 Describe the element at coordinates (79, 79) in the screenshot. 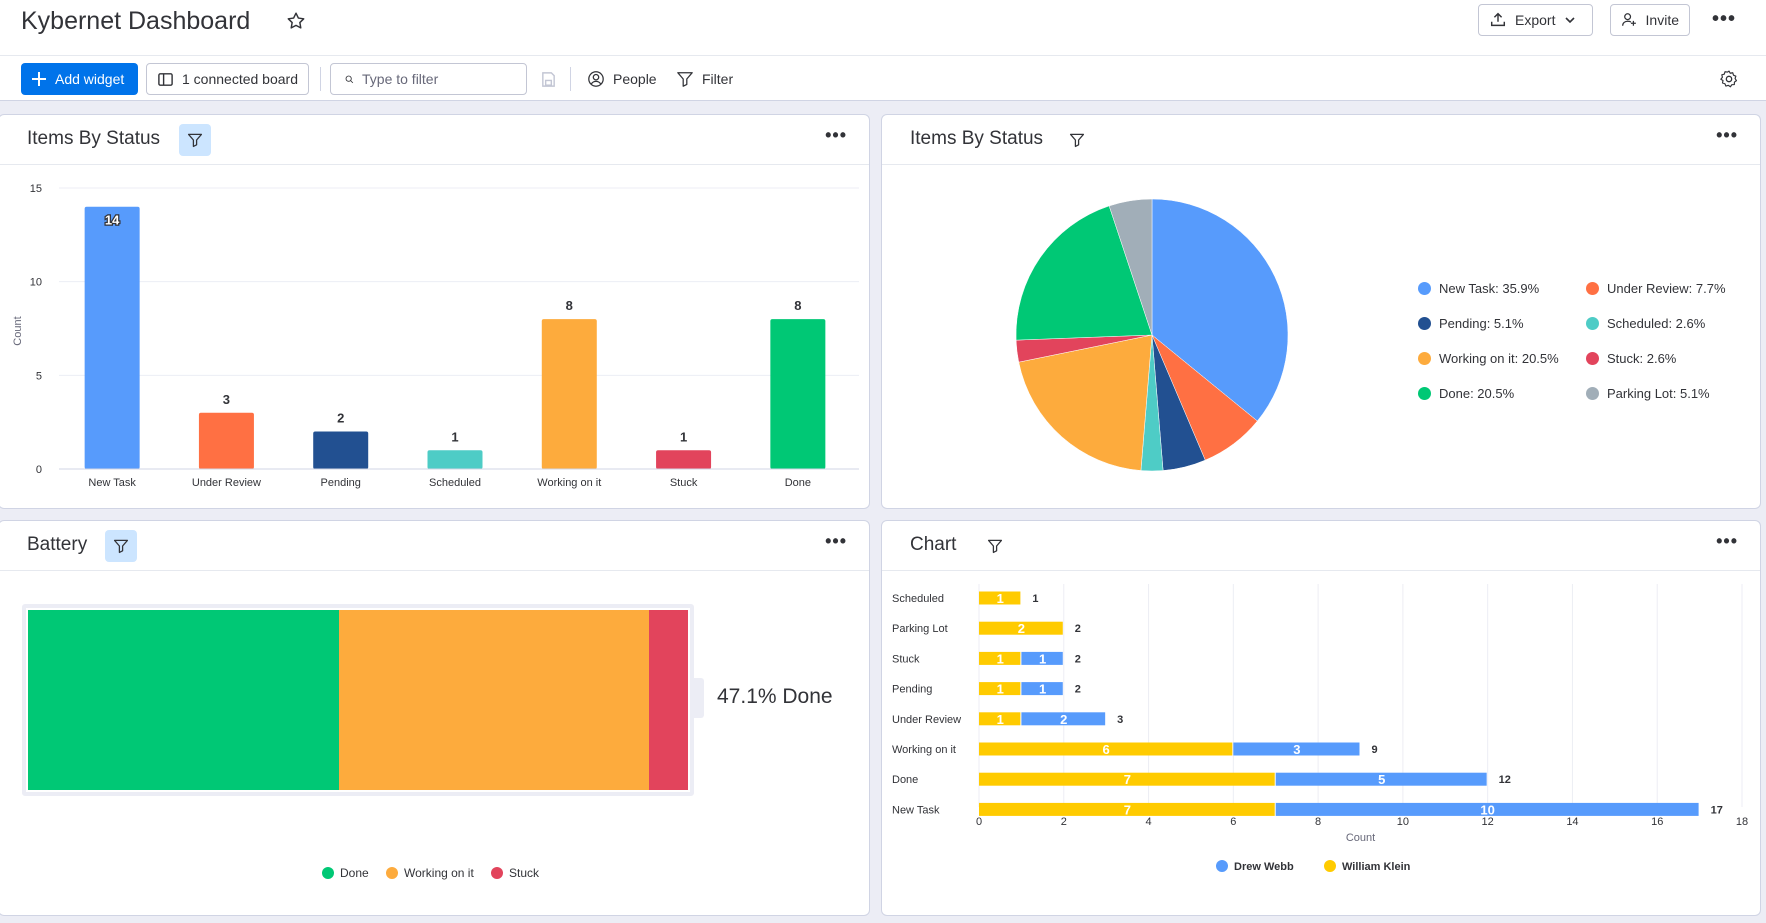

I see `add-widget-button: Add widget` at that location.